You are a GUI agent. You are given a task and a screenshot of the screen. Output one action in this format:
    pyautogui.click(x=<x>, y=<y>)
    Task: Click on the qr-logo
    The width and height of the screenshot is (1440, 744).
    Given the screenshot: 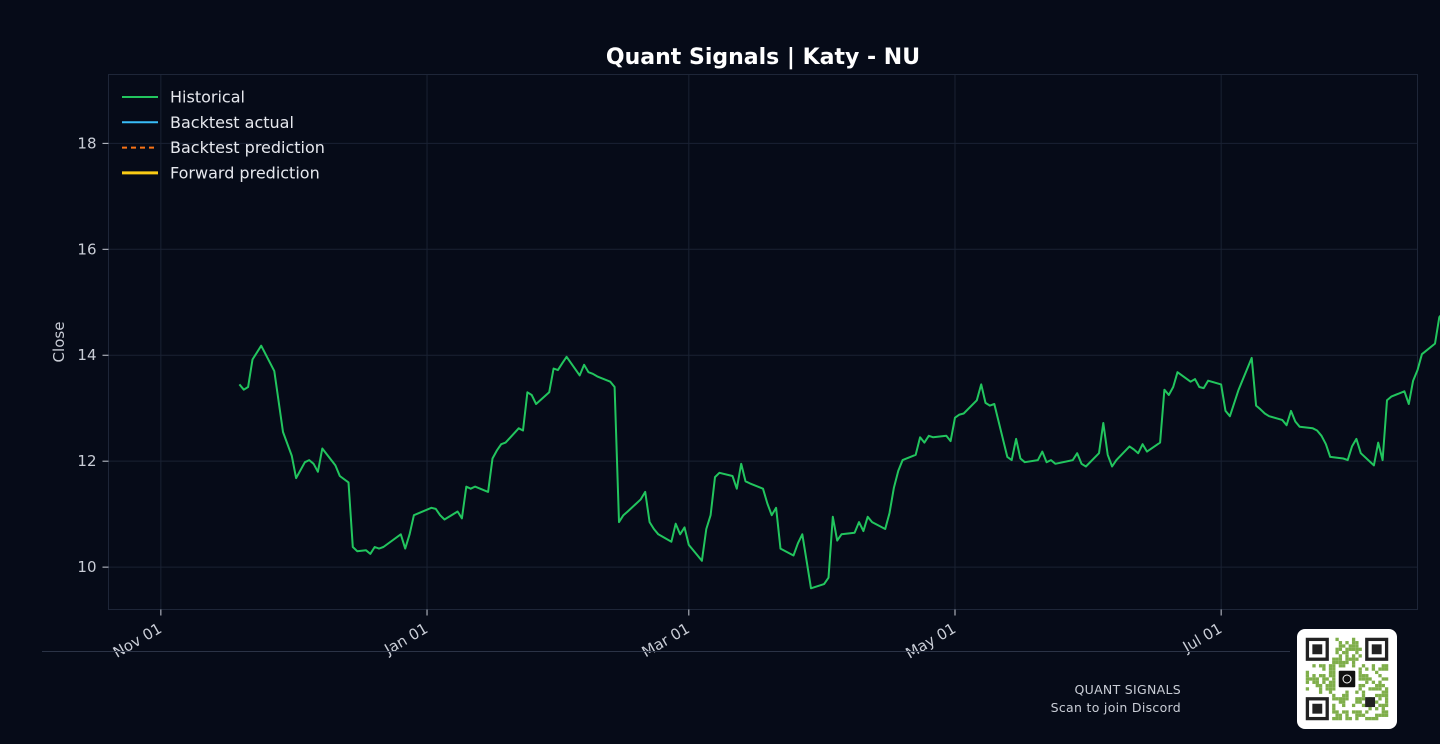 What is the action you would take?
    pyautogui.click(x=1347, y=679)
    